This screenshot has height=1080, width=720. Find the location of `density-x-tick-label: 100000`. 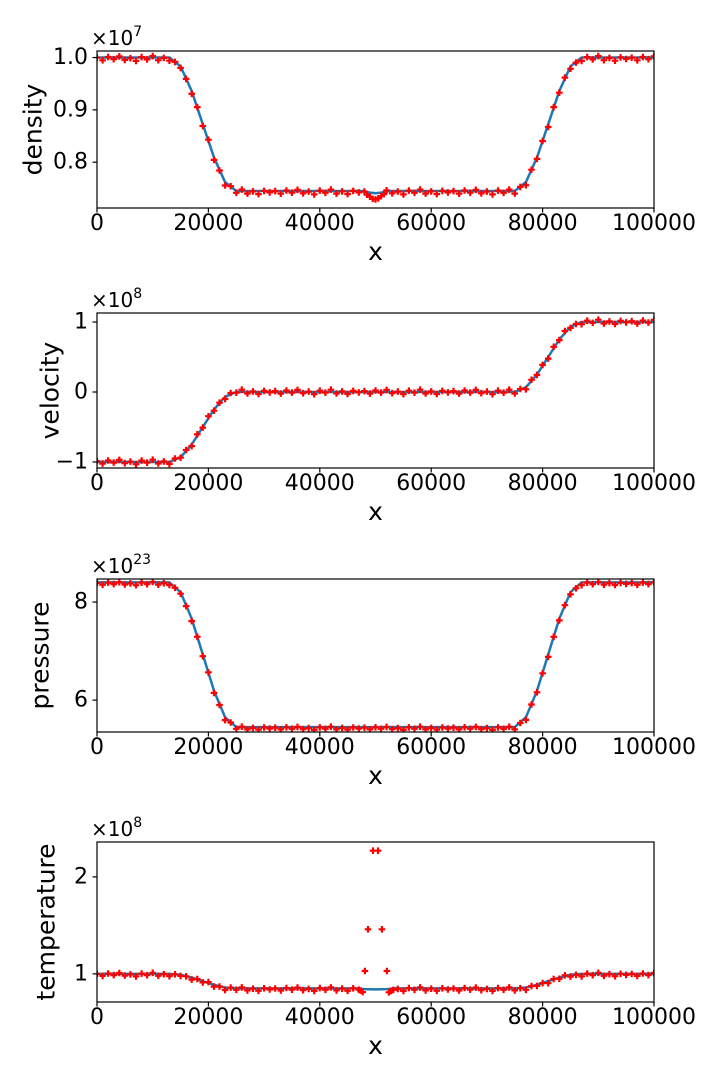

density-x-tick-label: 100000 is located at coordinates (654, 223).